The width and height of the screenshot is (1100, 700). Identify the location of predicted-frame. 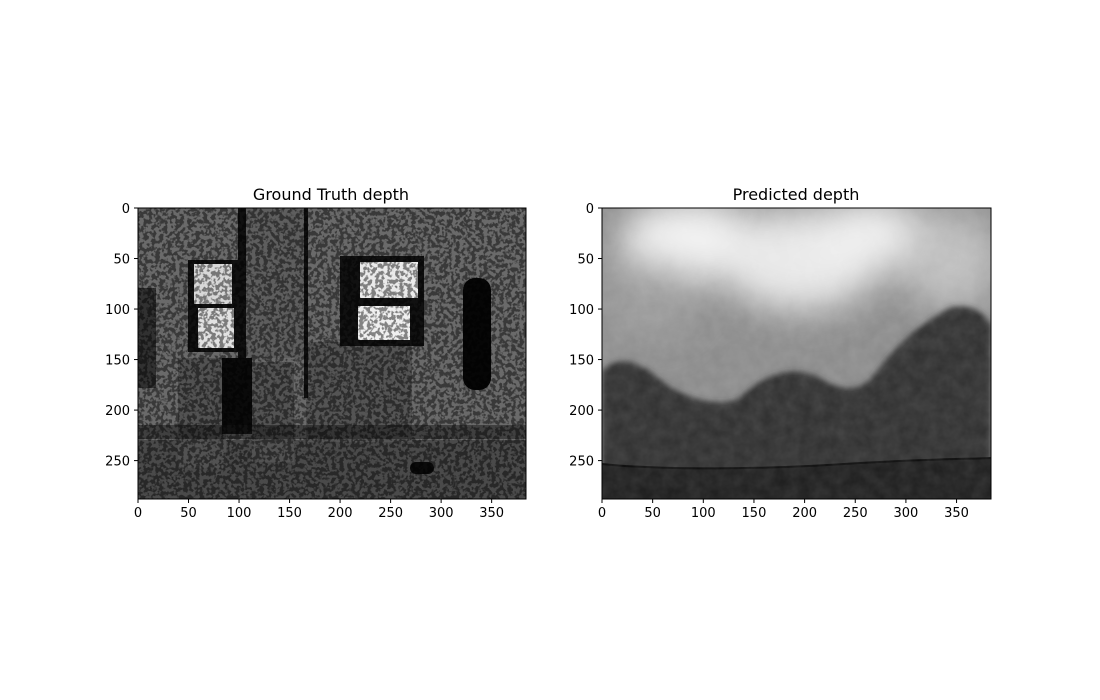
(796, 353).